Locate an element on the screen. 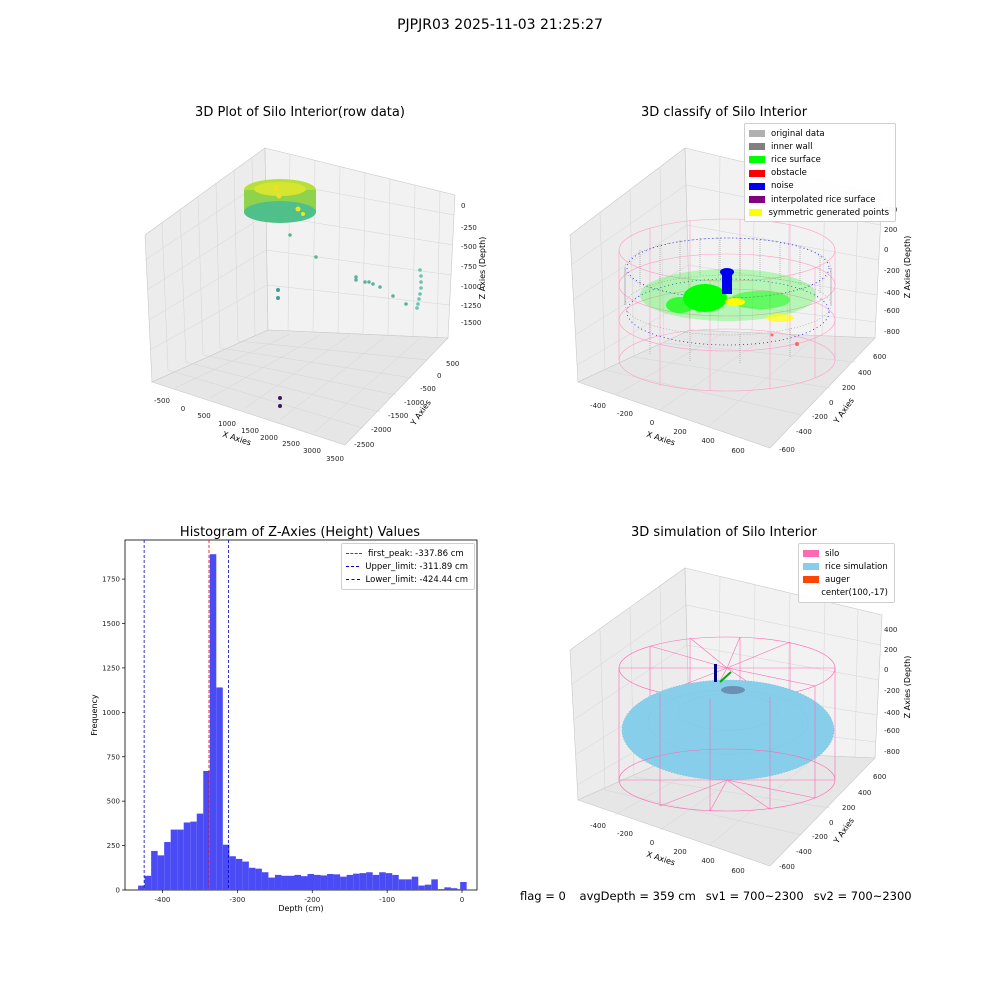 This screenshot has width=1000, height=1000. panel1-xticks: -500 0 500 1000 1500 2000 2500 3000 3500 is located at coordinates (249, 430).